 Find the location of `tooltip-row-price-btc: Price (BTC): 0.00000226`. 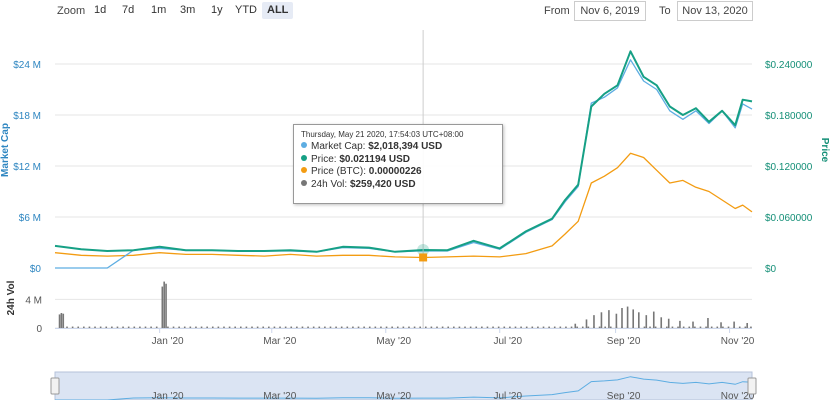

tooltip-row-price-btc: Price (BTC): 0.00000226 is located at coordinates (398, 172).